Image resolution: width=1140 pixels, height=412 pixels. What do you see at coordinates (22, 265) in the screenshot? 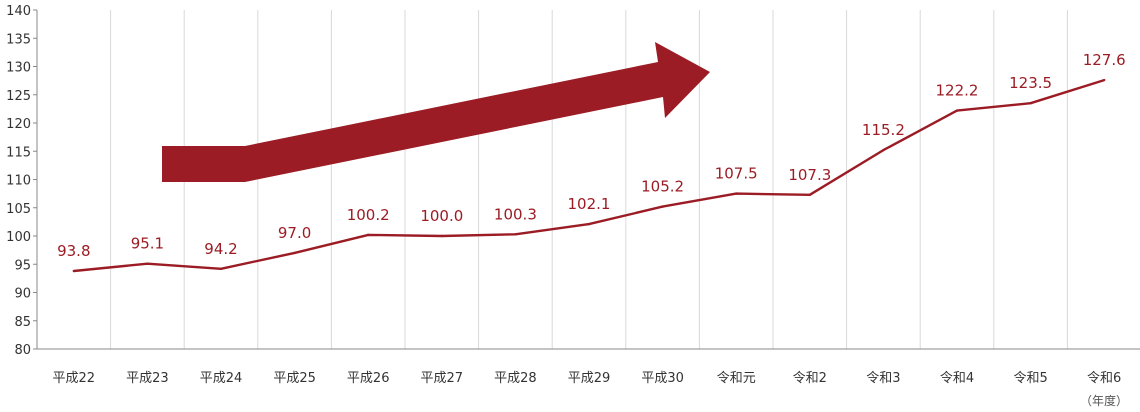
I see `y-tick-label: 95` at bounding box center [22, 265].